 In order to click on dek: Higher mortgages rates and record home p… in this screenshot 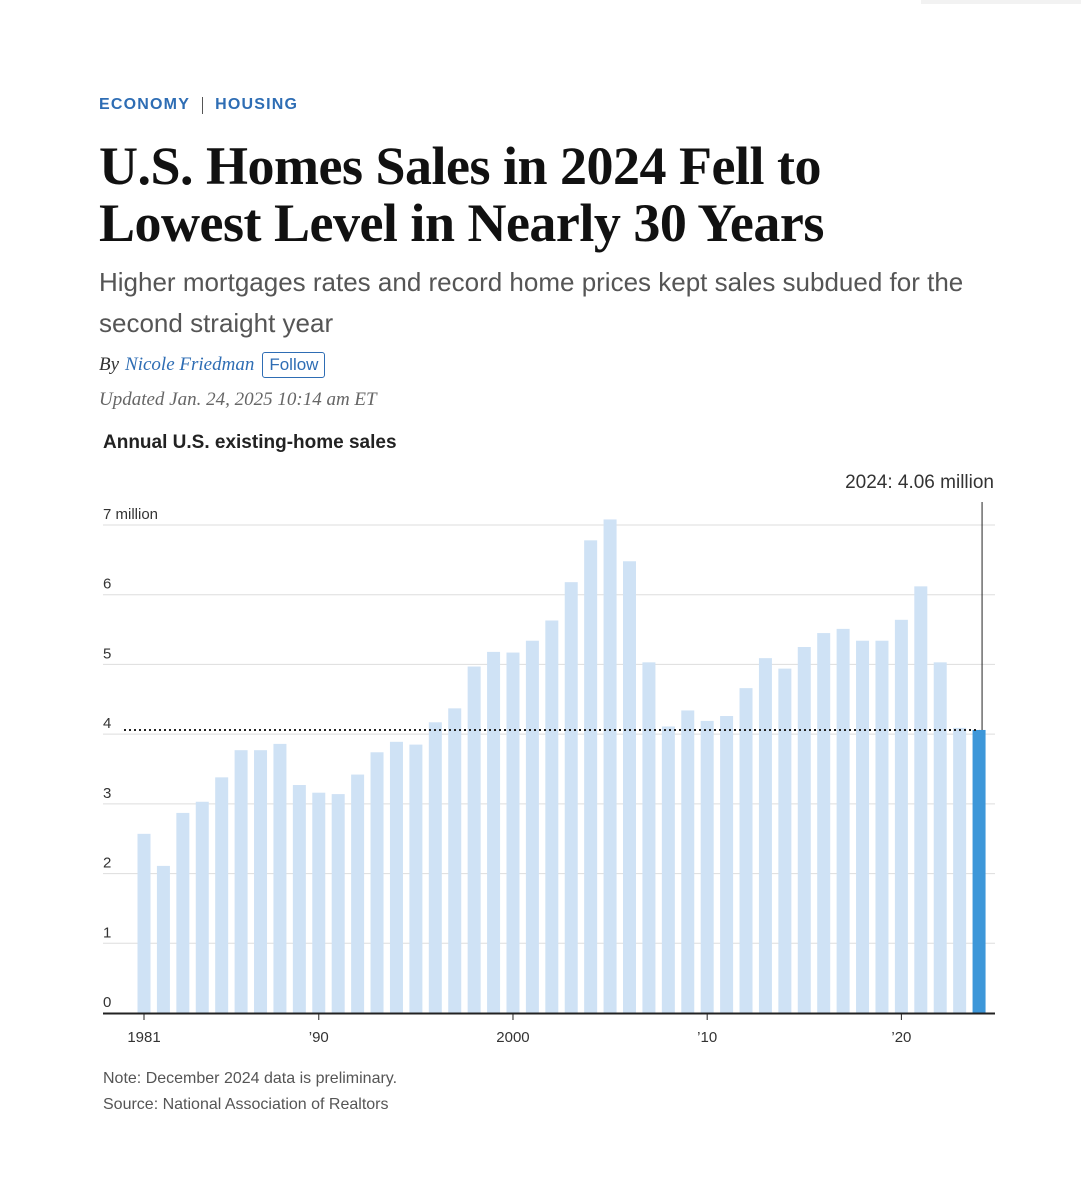, I will do `click(531, 302)`.